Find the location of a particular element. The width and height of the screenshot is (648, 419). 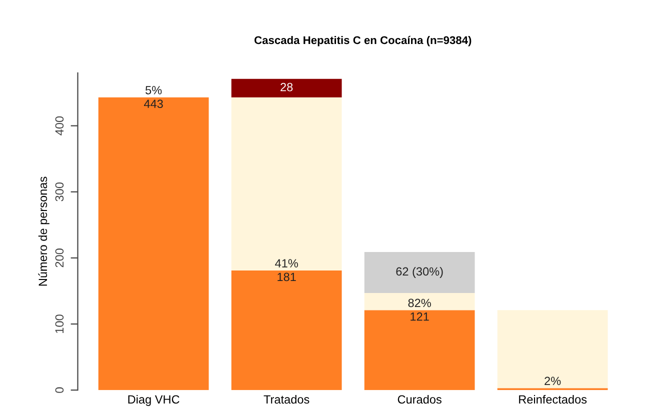

annotation: 41% is located at coordinates (286, 263).